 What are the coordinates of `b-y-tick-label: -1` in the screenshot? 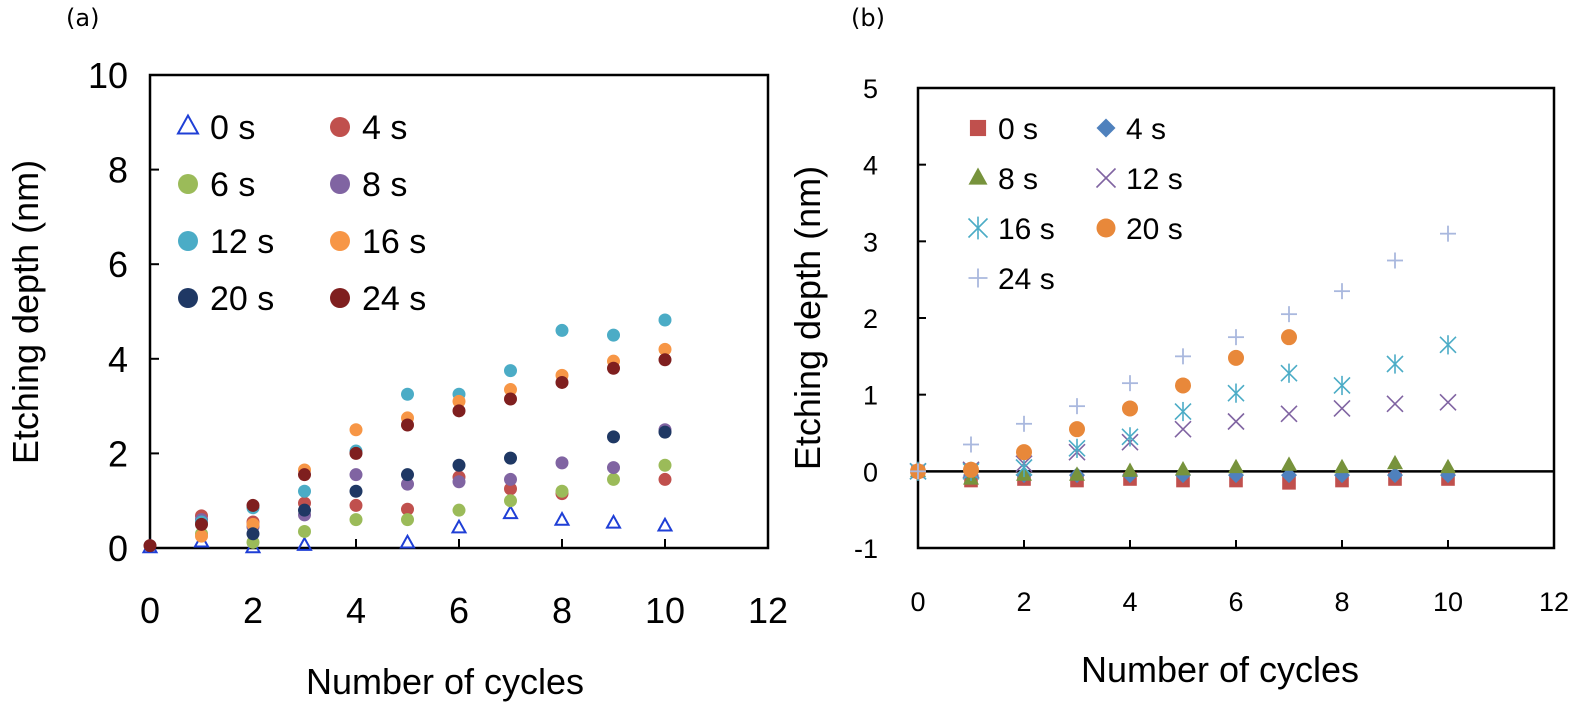 It's located at (866, 549).